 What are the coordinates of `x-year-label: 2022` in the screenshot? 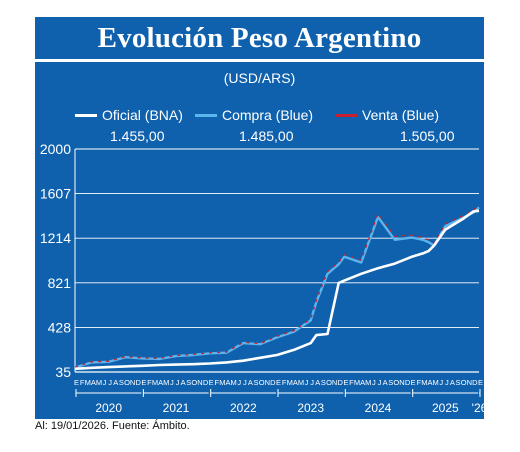 It's located at (243, 408).